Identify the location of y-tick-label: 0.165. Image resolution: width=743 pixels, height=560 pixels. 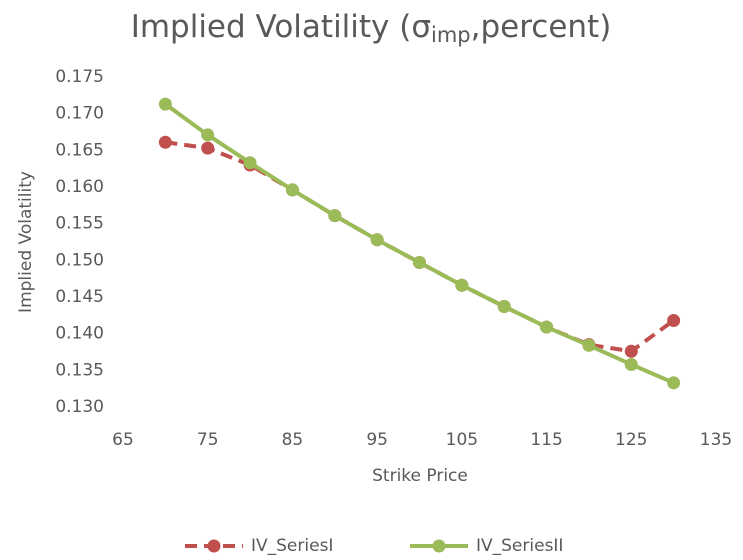
(79, 150).